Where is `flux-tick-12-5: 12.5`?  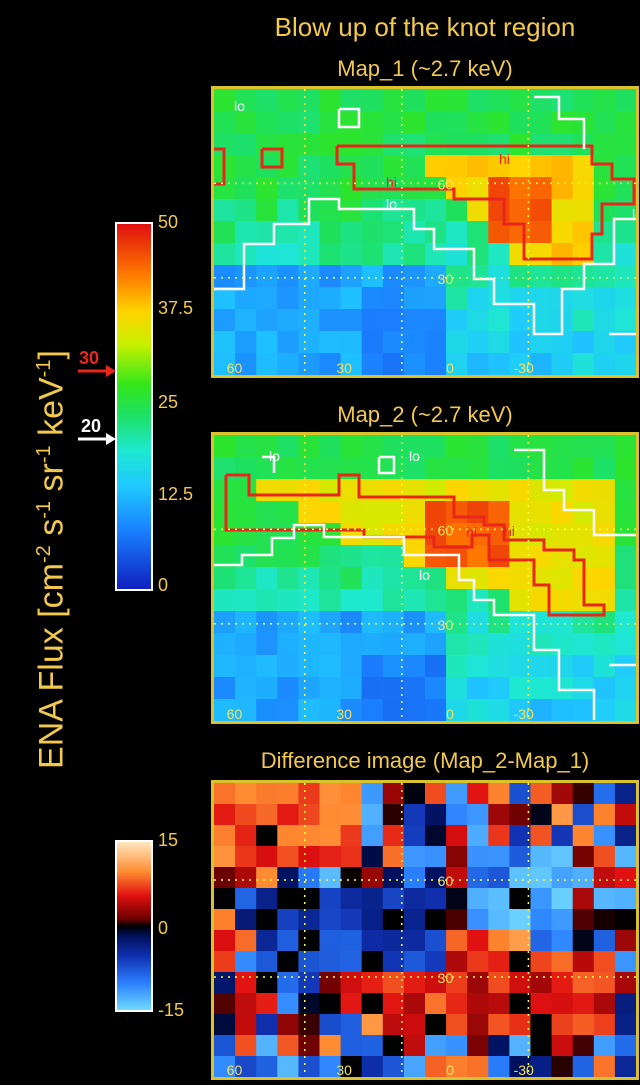 flux-tick-12-5: 12.5 is located at coordinates (176, 494).